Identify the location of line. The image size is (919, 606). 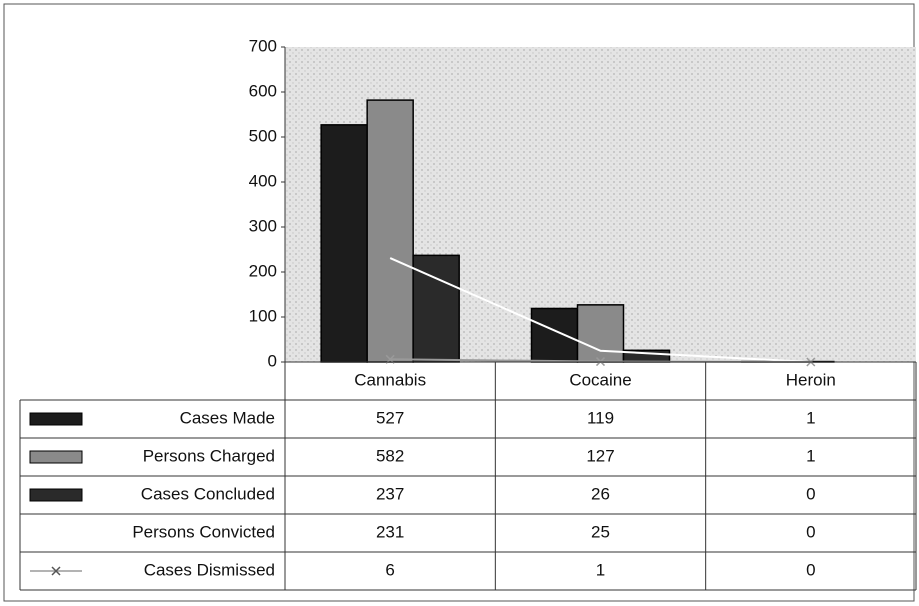
(600, 310).